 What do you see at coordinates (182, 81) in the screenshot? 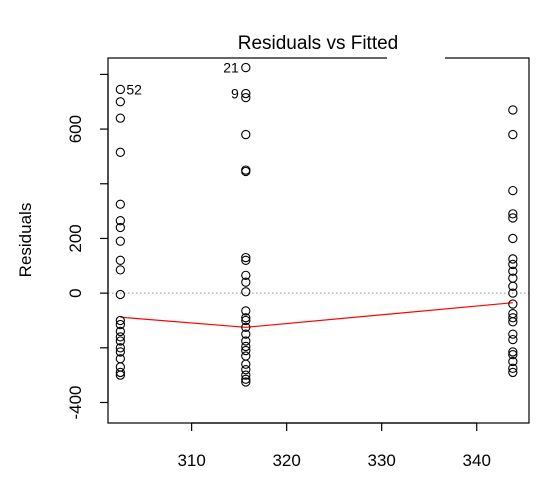
I see `annotation-layer: 52 21 9` at bounding box center [182, 81].